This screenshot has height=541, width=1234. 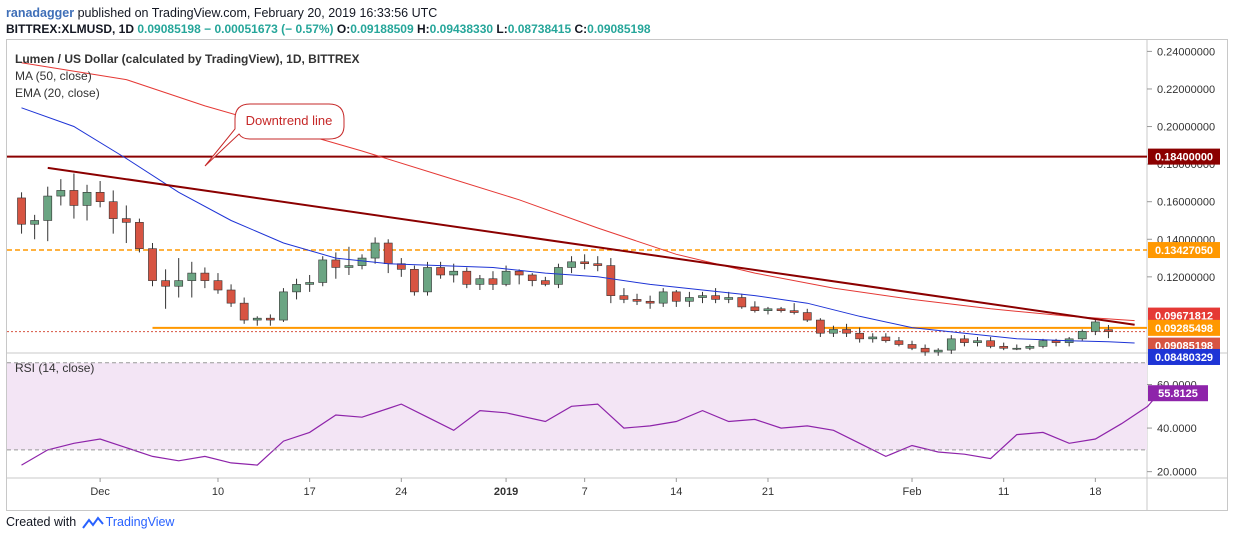 What do you see at coordinates (274, 135) in the screenshot?
I see `downtrend-callout: Downtrend line` at bounding box center [274, 135].